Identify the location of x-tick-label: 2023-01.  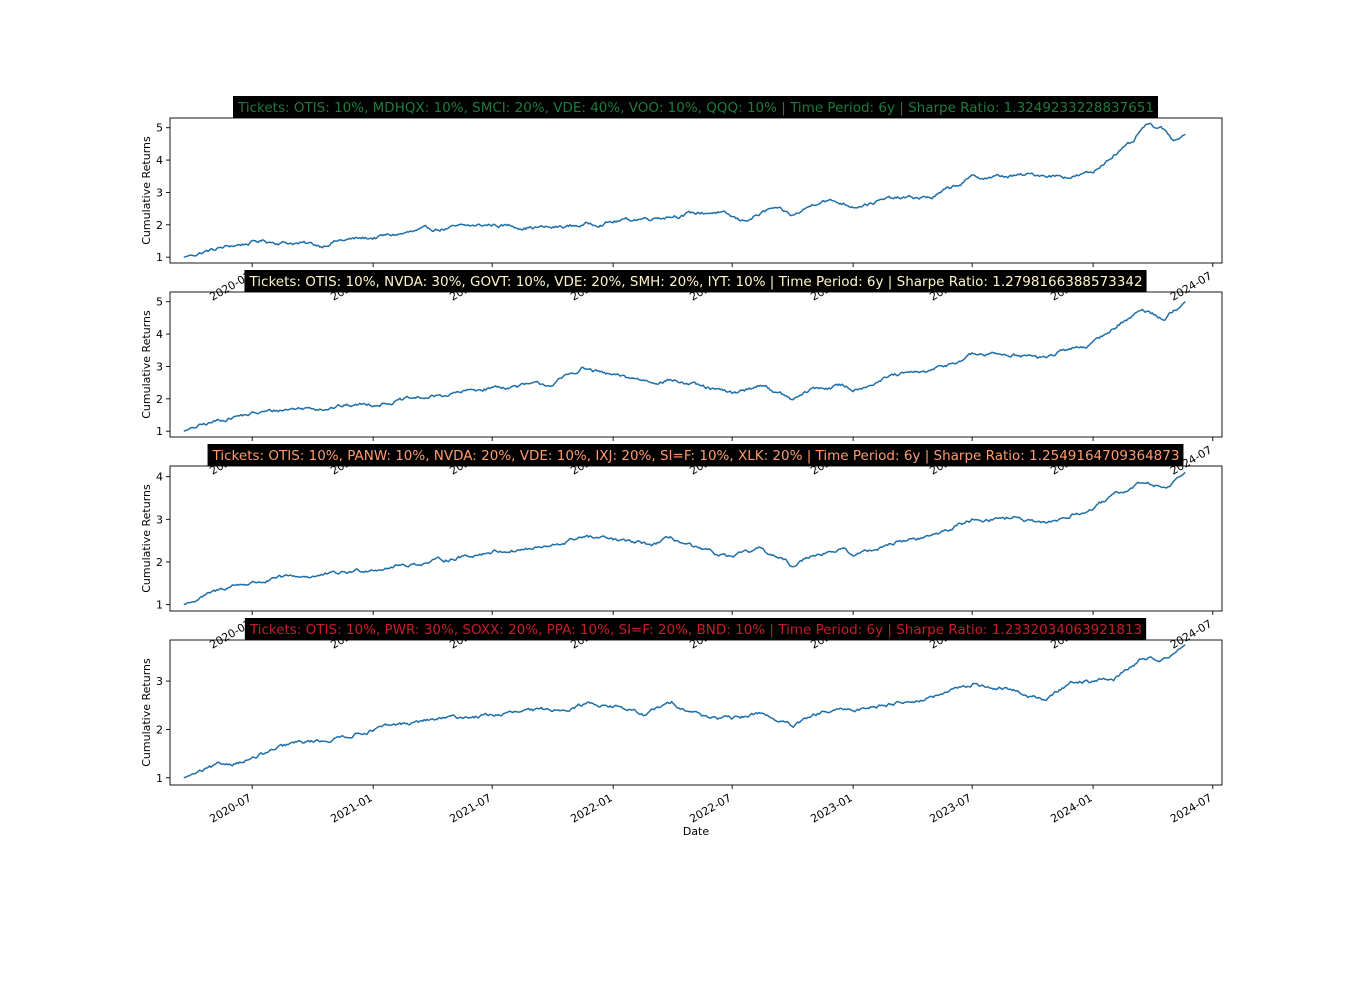
(831, 808).